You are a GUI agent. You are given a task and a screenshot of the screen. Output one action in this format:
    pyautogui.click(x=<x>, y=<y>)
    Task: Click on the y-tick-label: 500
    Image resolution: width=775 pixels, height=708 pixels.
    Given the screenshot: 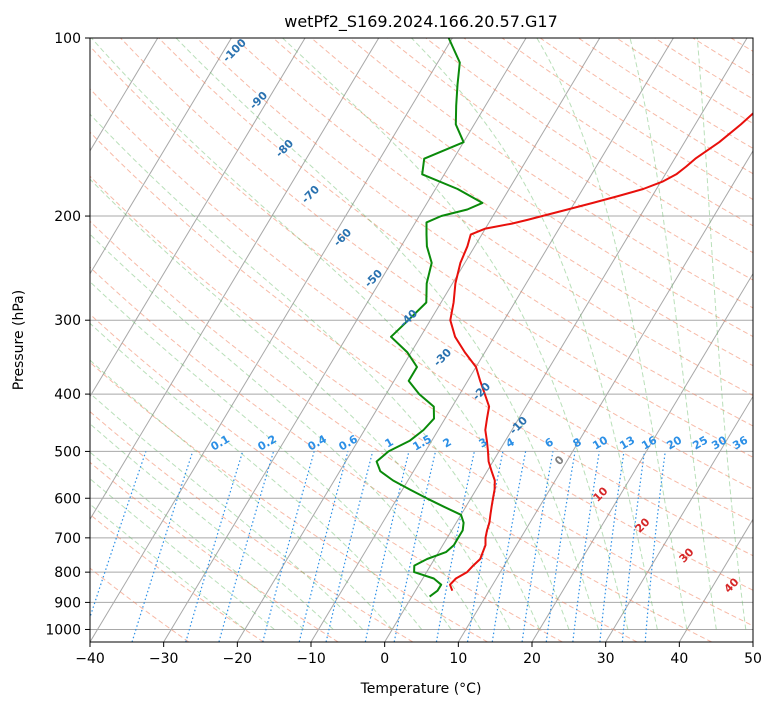 What is the action you would take?
    pyautogui.click(x=67, y=452)
    